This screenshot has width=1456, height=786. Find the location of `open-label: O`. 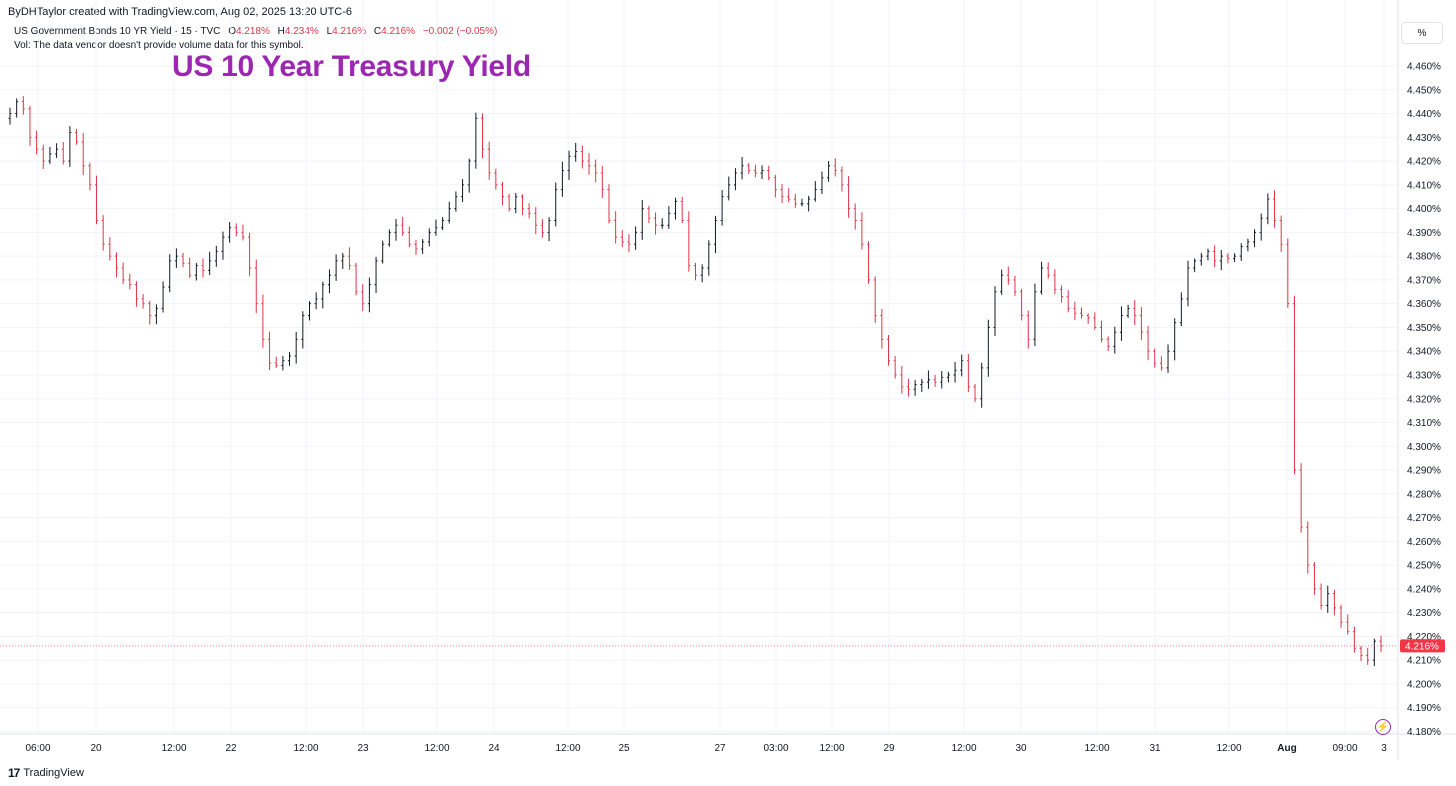

open-label: O is located at coordinates (232, 31).